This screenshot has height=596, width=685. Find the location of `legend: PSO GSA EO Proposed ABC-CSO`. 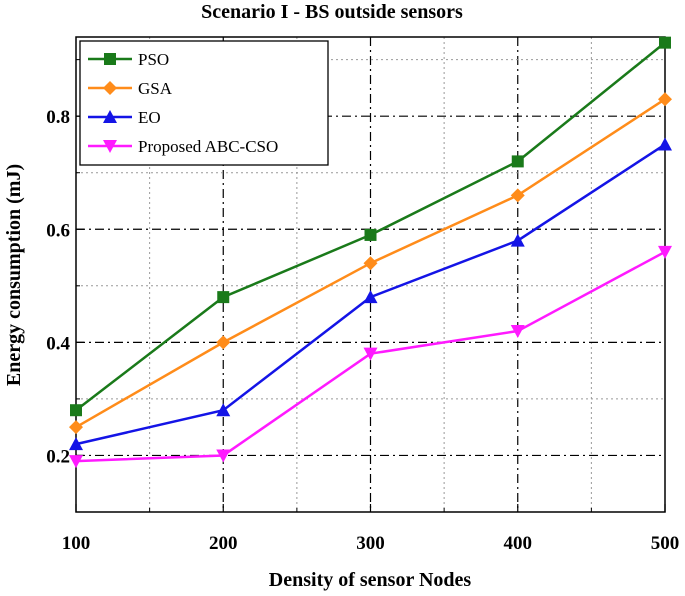

legend: PSO GSA EO Proposed ABC-CSO is located at coordinates (204, 103).